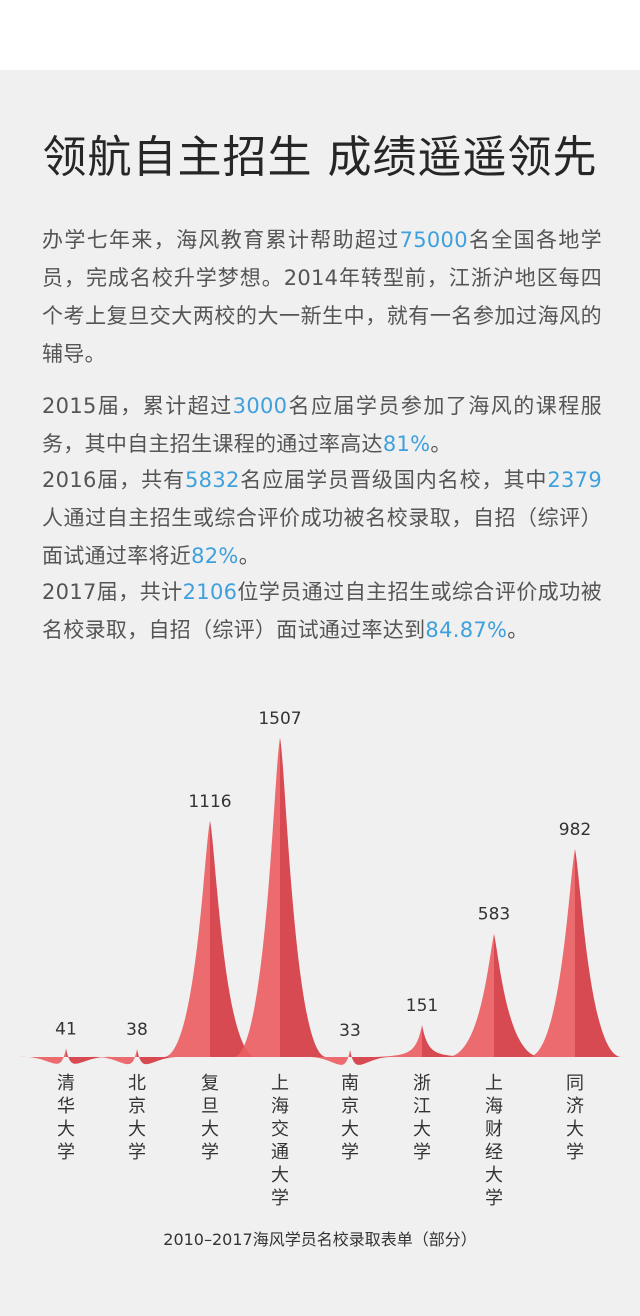  What do you see at coordinates (466, 630) in the screenshot?
I see `p4-highlight-rate: 84.87%` at bounding box center [466, 630].